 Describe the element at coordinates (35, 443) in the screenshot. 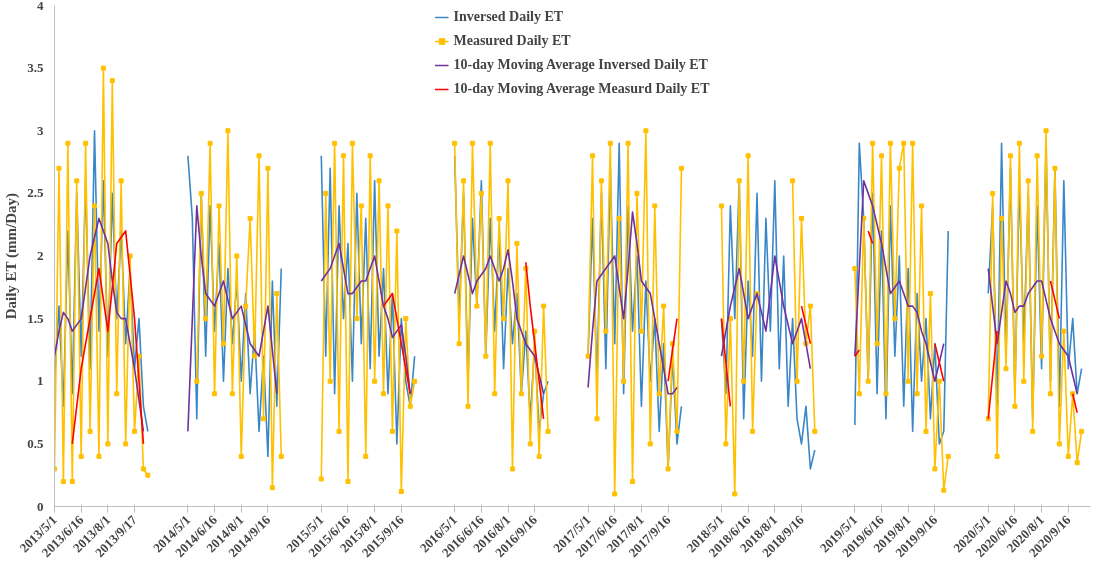

I see `y-tick-label: 0.5` at that location.